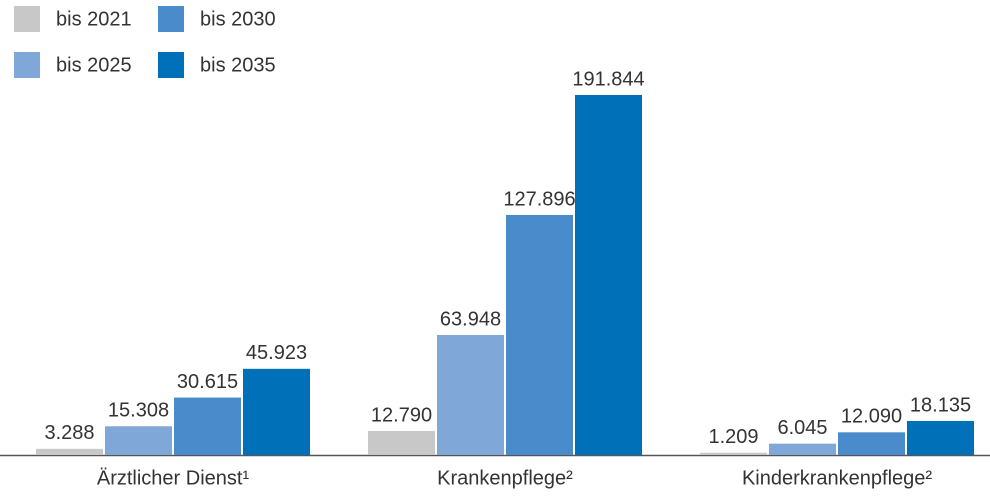 This screenshot has width=990, height=498. Describe the element at coordinates (837, 478) in the screenshot. I see `x-tick-label: Kinderkrankenpflege²` at that location.